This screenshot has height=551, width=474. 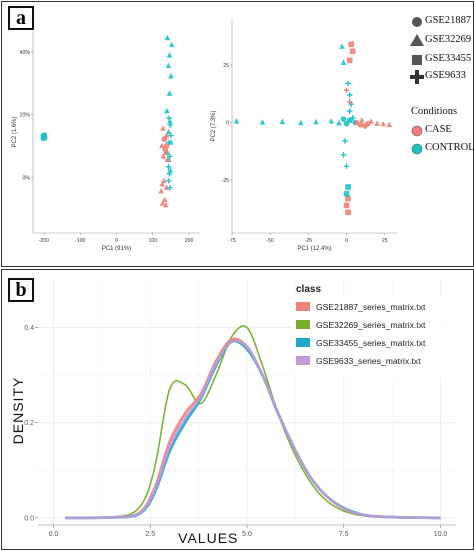 What do you see at coordinates (314, 249) in the screenshot?
I see `x-axis-label: PC1 (12.4%)` at bounding box center [314, 249].